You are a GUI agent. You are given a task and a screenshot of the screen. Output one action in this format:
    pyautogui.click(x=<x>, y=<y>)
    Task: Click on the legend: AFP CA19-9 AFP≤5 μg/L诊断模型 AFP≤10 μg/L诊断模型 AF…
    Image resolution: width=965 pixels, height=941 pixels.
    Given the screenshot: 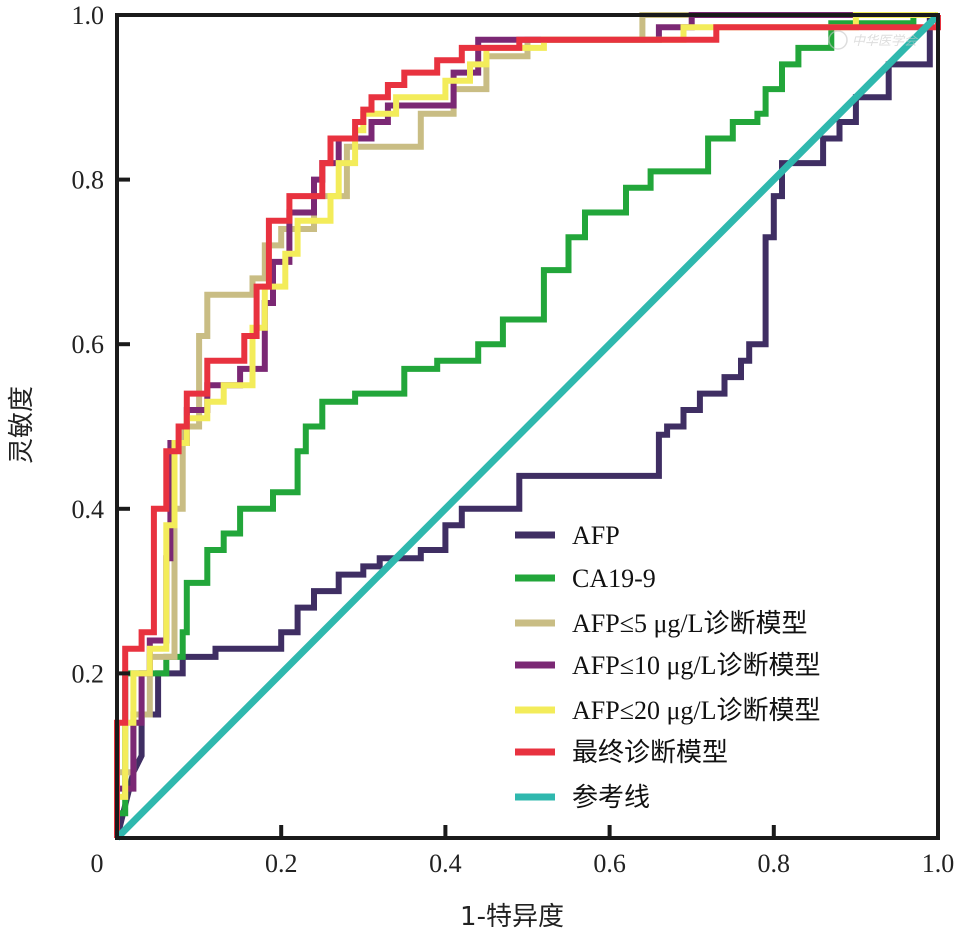 What is the action you would take?
    pyautogui.click(x=668, y=666)
    